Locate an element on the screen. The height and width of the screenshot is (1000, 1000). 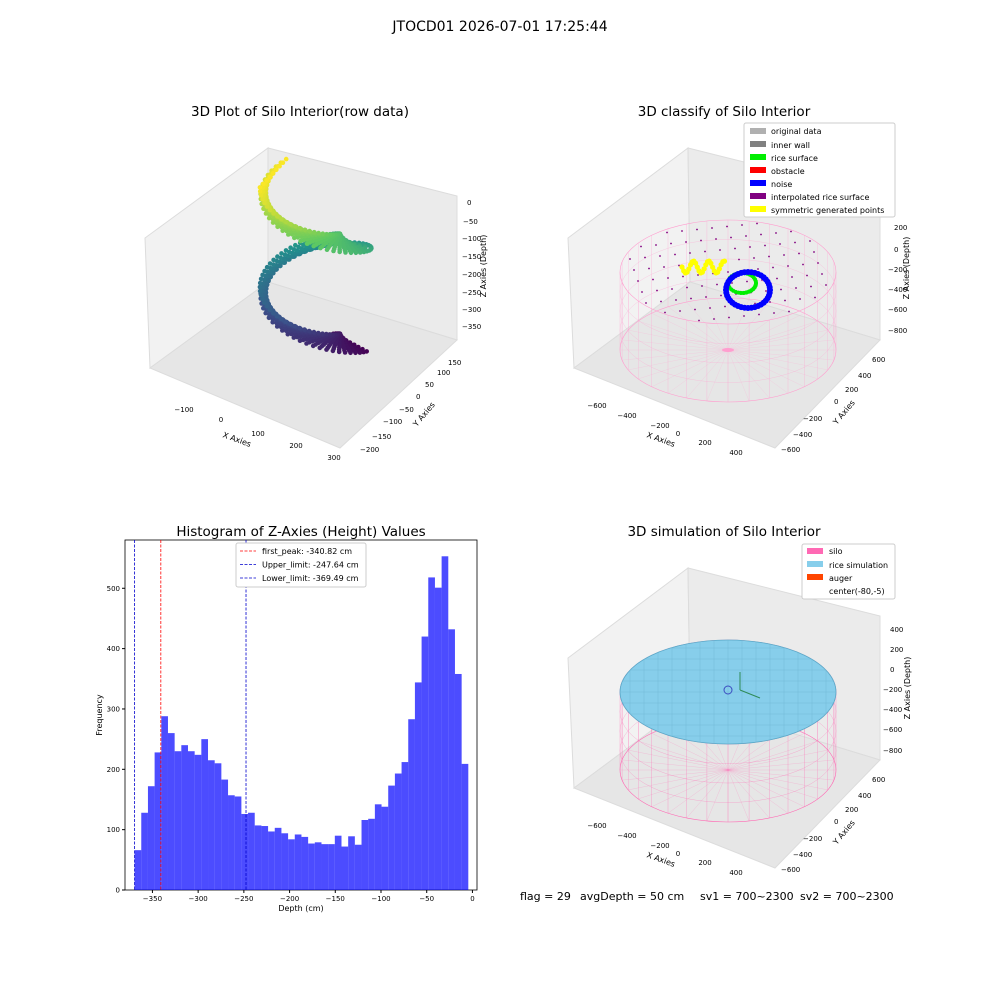
x-tick-label: −200 is located at coordinates (289, 899).